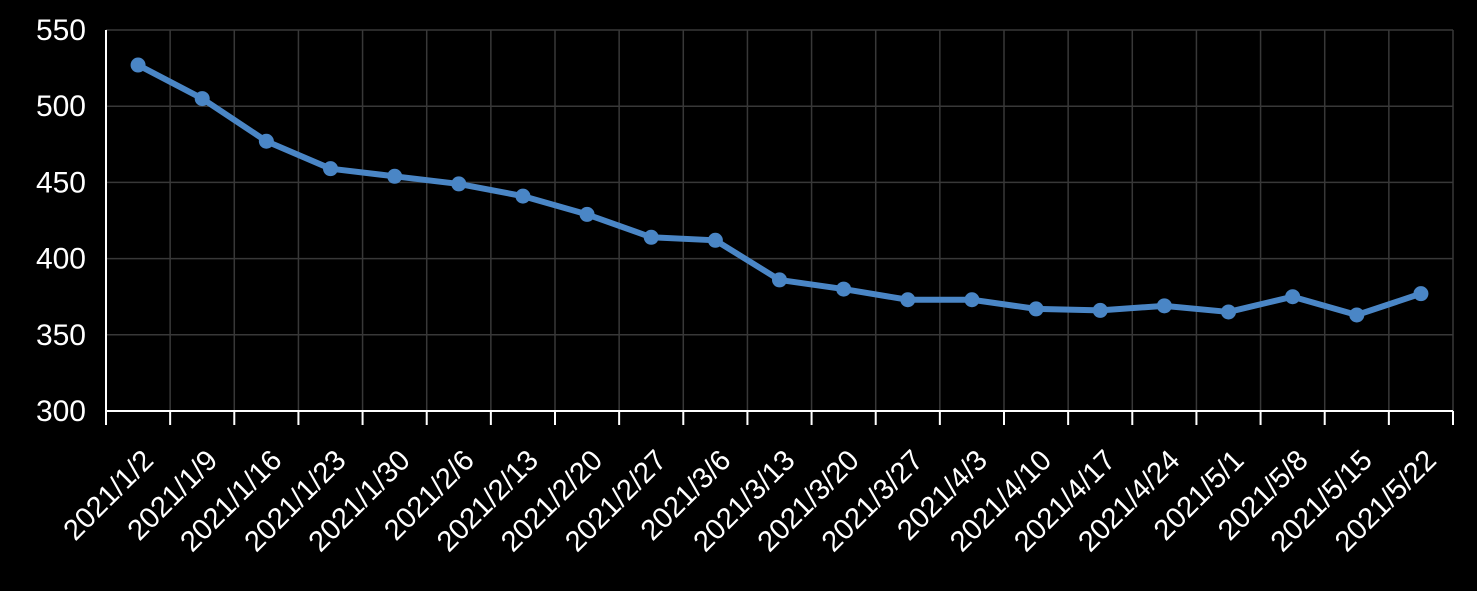 Image resolution: width=1477 pixels, height=591 pixels. What do you see at coordinates (61, 335) in the screenshot?
I see `y-axis-tick-label: 350` at bounding box center [61, 335].